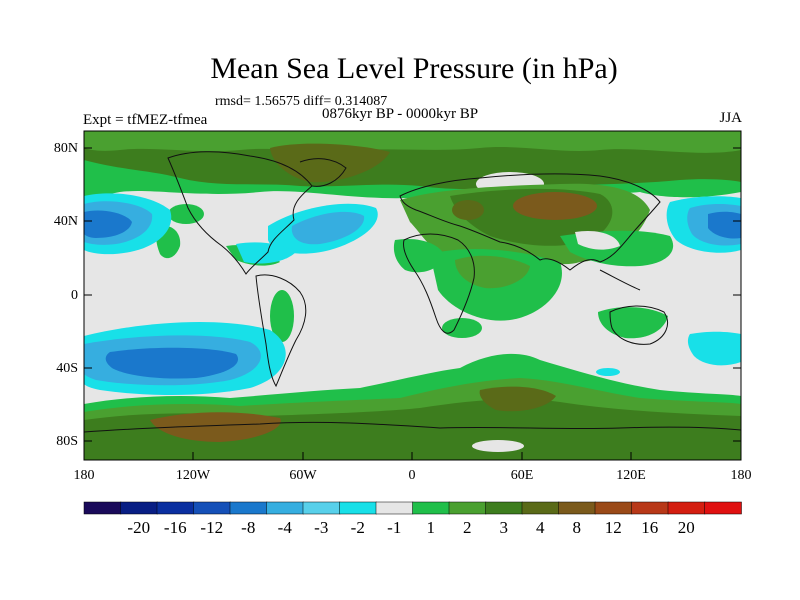 The width and height of the screenshot is (800, 600). I want to click on colorbar-label: 2, so click(467, 527).